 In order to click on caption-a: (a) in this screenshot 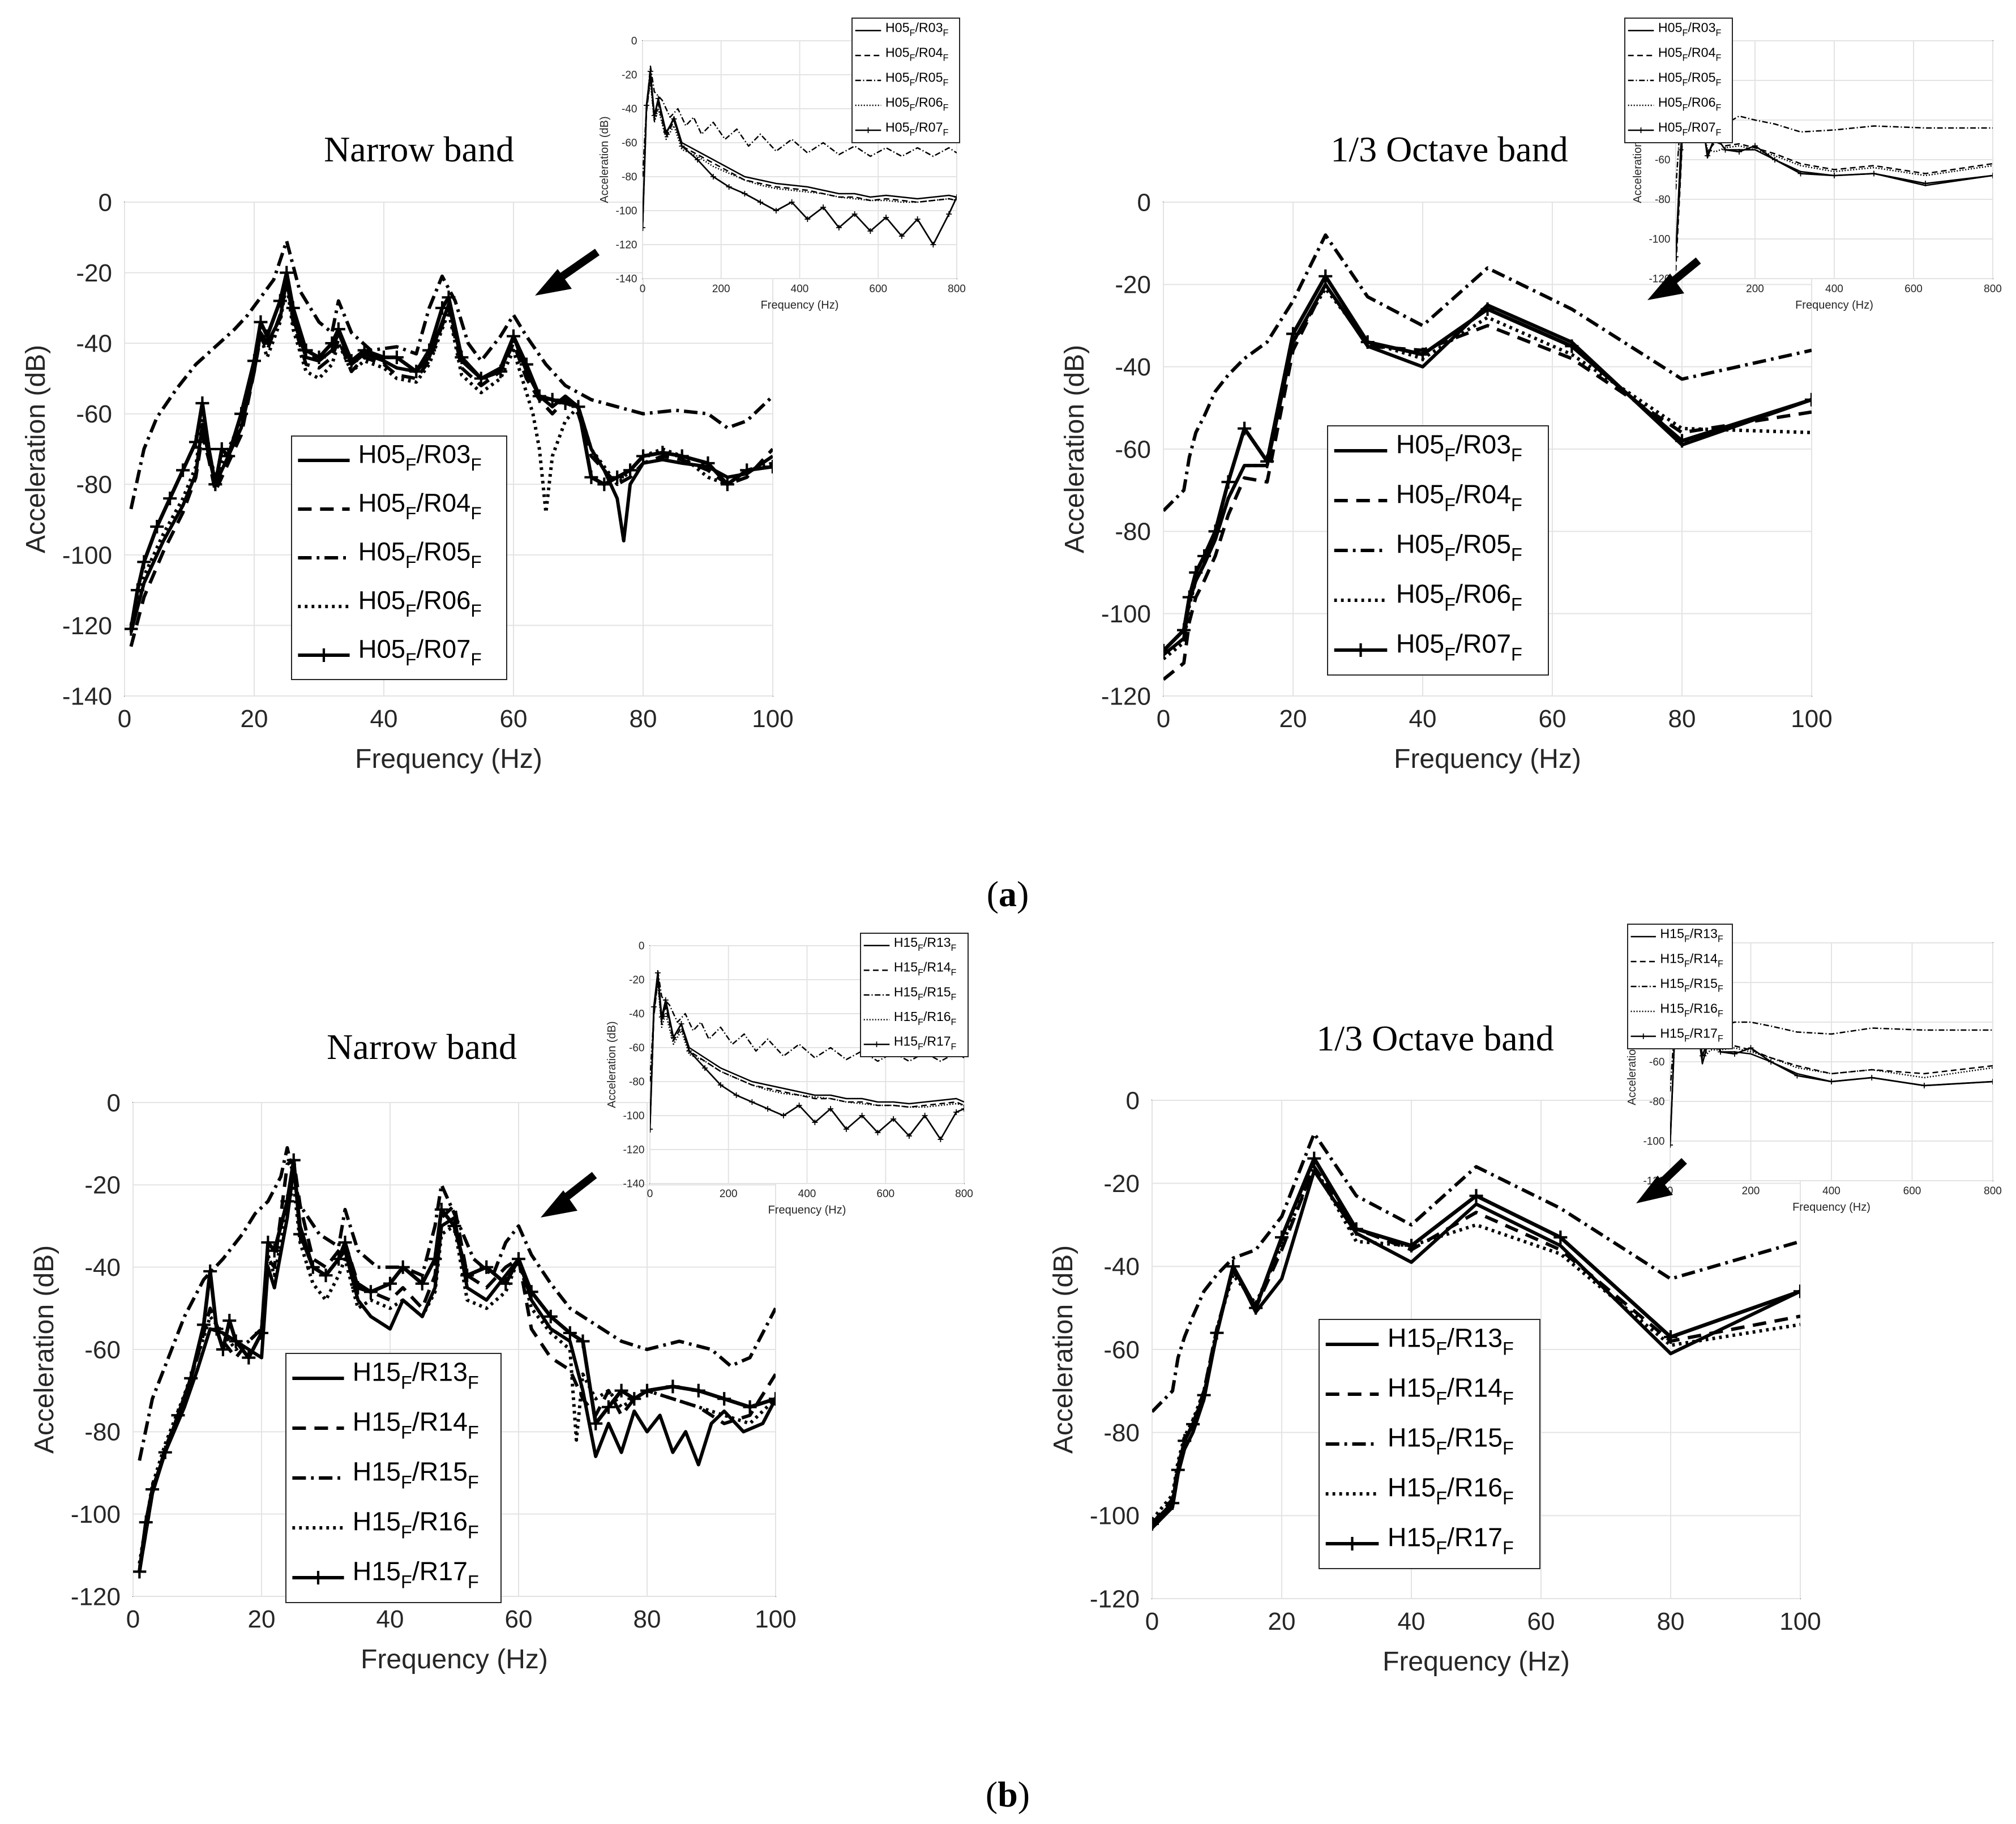, I will do `click(1008, 894)`.